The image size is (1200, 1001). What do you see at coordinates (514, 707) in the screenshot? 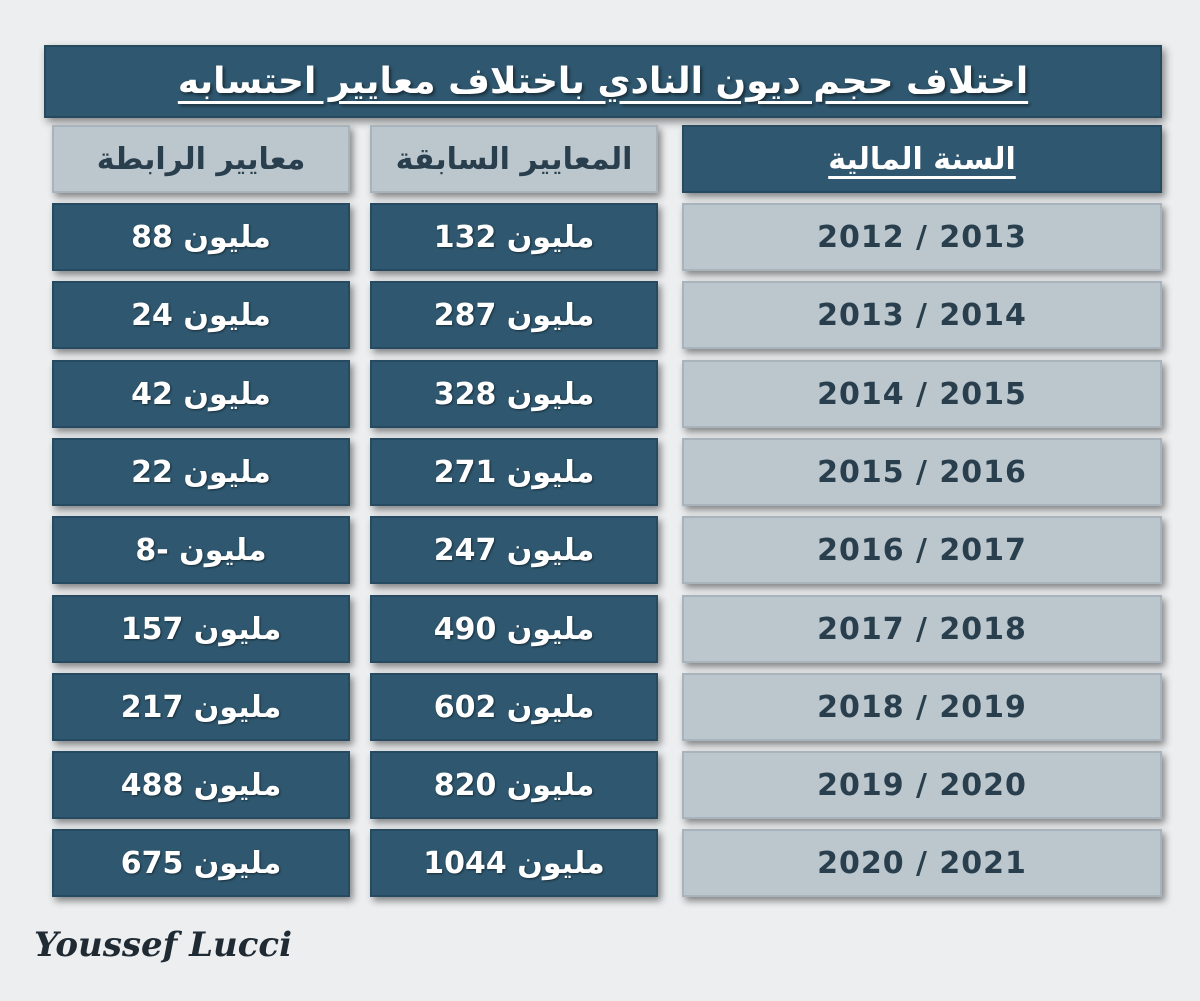
I see `cell-previous: مليون 602` at bounding box center [514, 707].